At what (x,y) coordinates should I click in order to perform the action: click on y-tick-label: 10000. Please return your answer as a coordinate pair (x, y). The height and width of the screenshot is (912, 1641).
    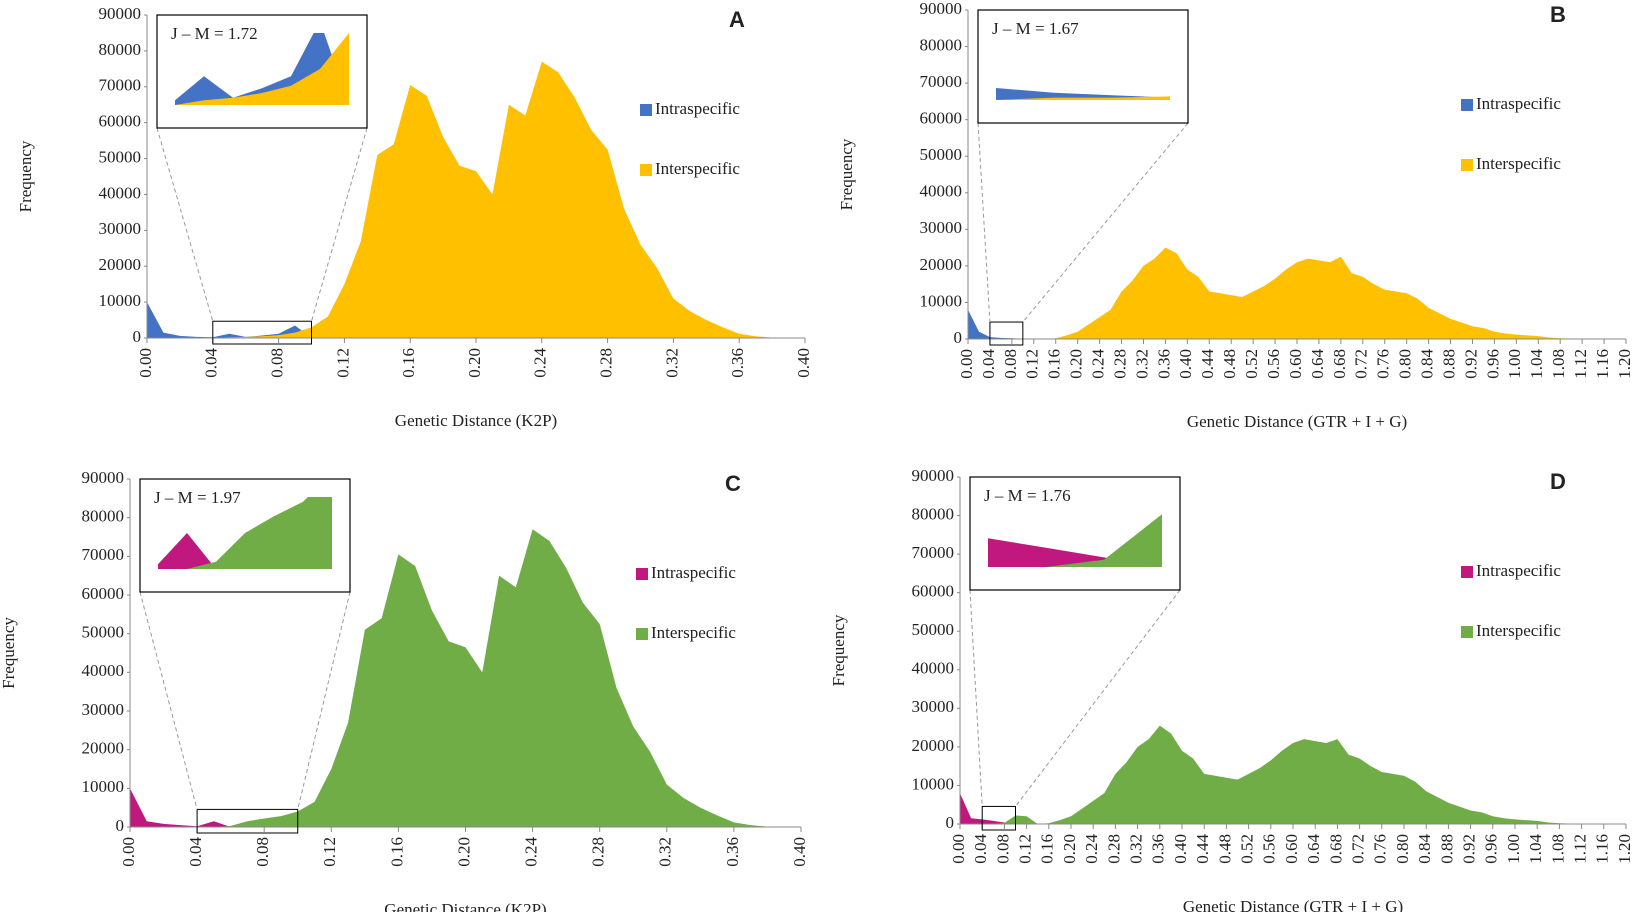
    Looking at the image, I should click on (933, 783).